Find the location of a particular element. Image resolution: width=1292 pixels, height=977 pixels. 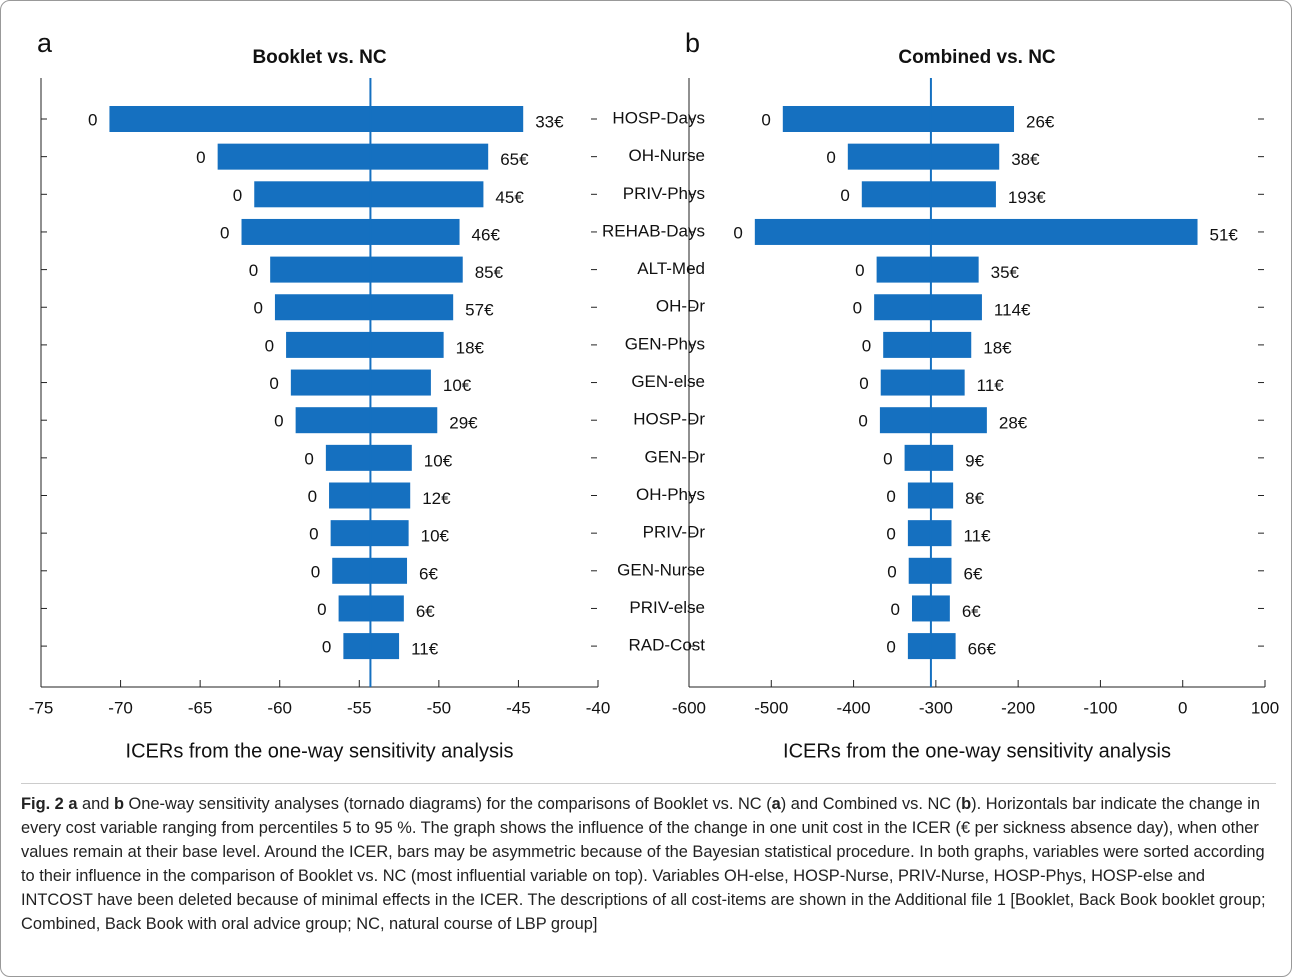

y-tick-label: ALT-Med is located at coordinates (671, 268).